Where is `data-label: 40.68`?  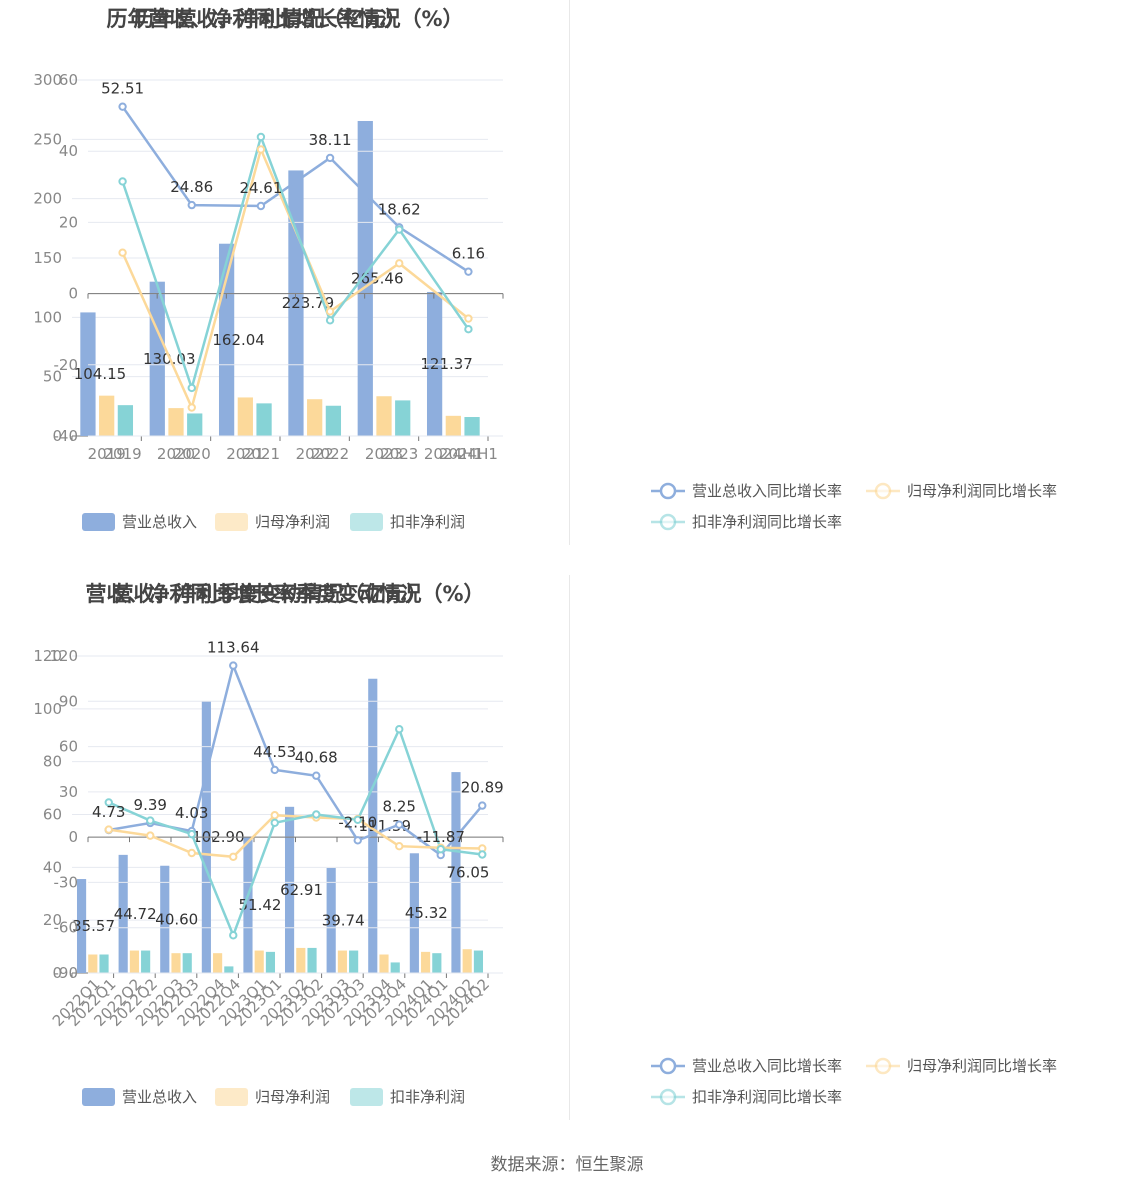 data-label: 40.68 is located at coordinates (316, 758).